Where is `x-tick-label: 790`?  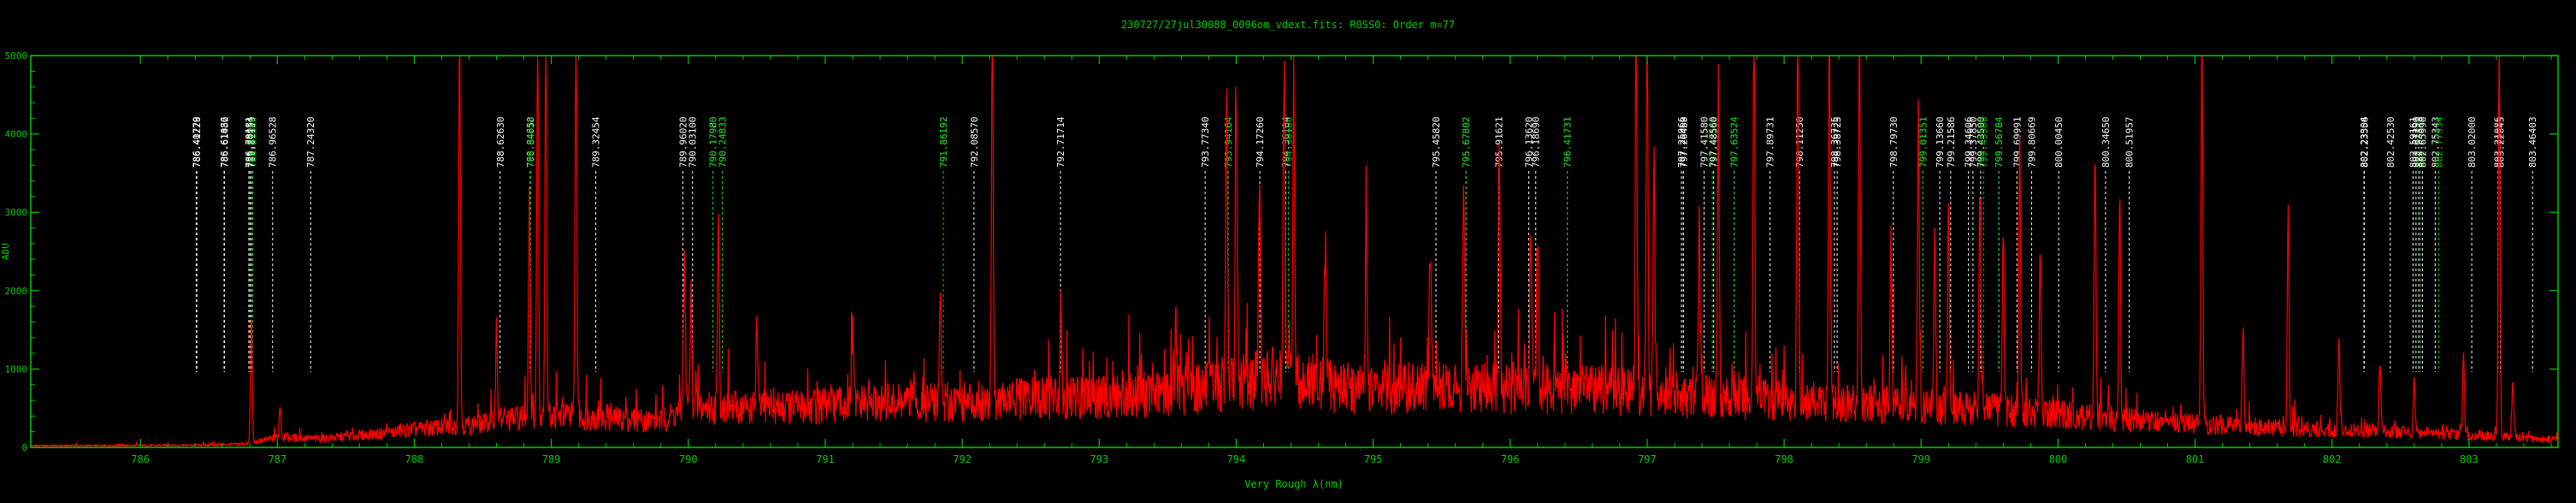 x-tick-label: 790 is located at coordinates (688, 459).